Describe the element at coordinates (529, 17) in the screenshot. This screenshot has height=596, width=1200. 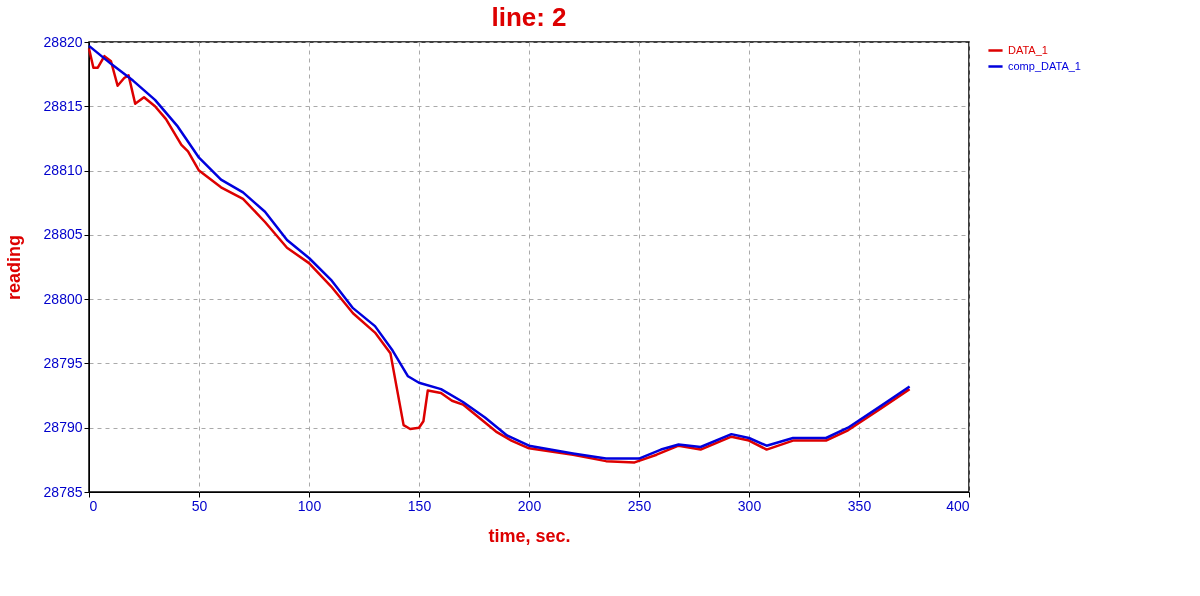
I see `chart-title: line: 2` at that location.